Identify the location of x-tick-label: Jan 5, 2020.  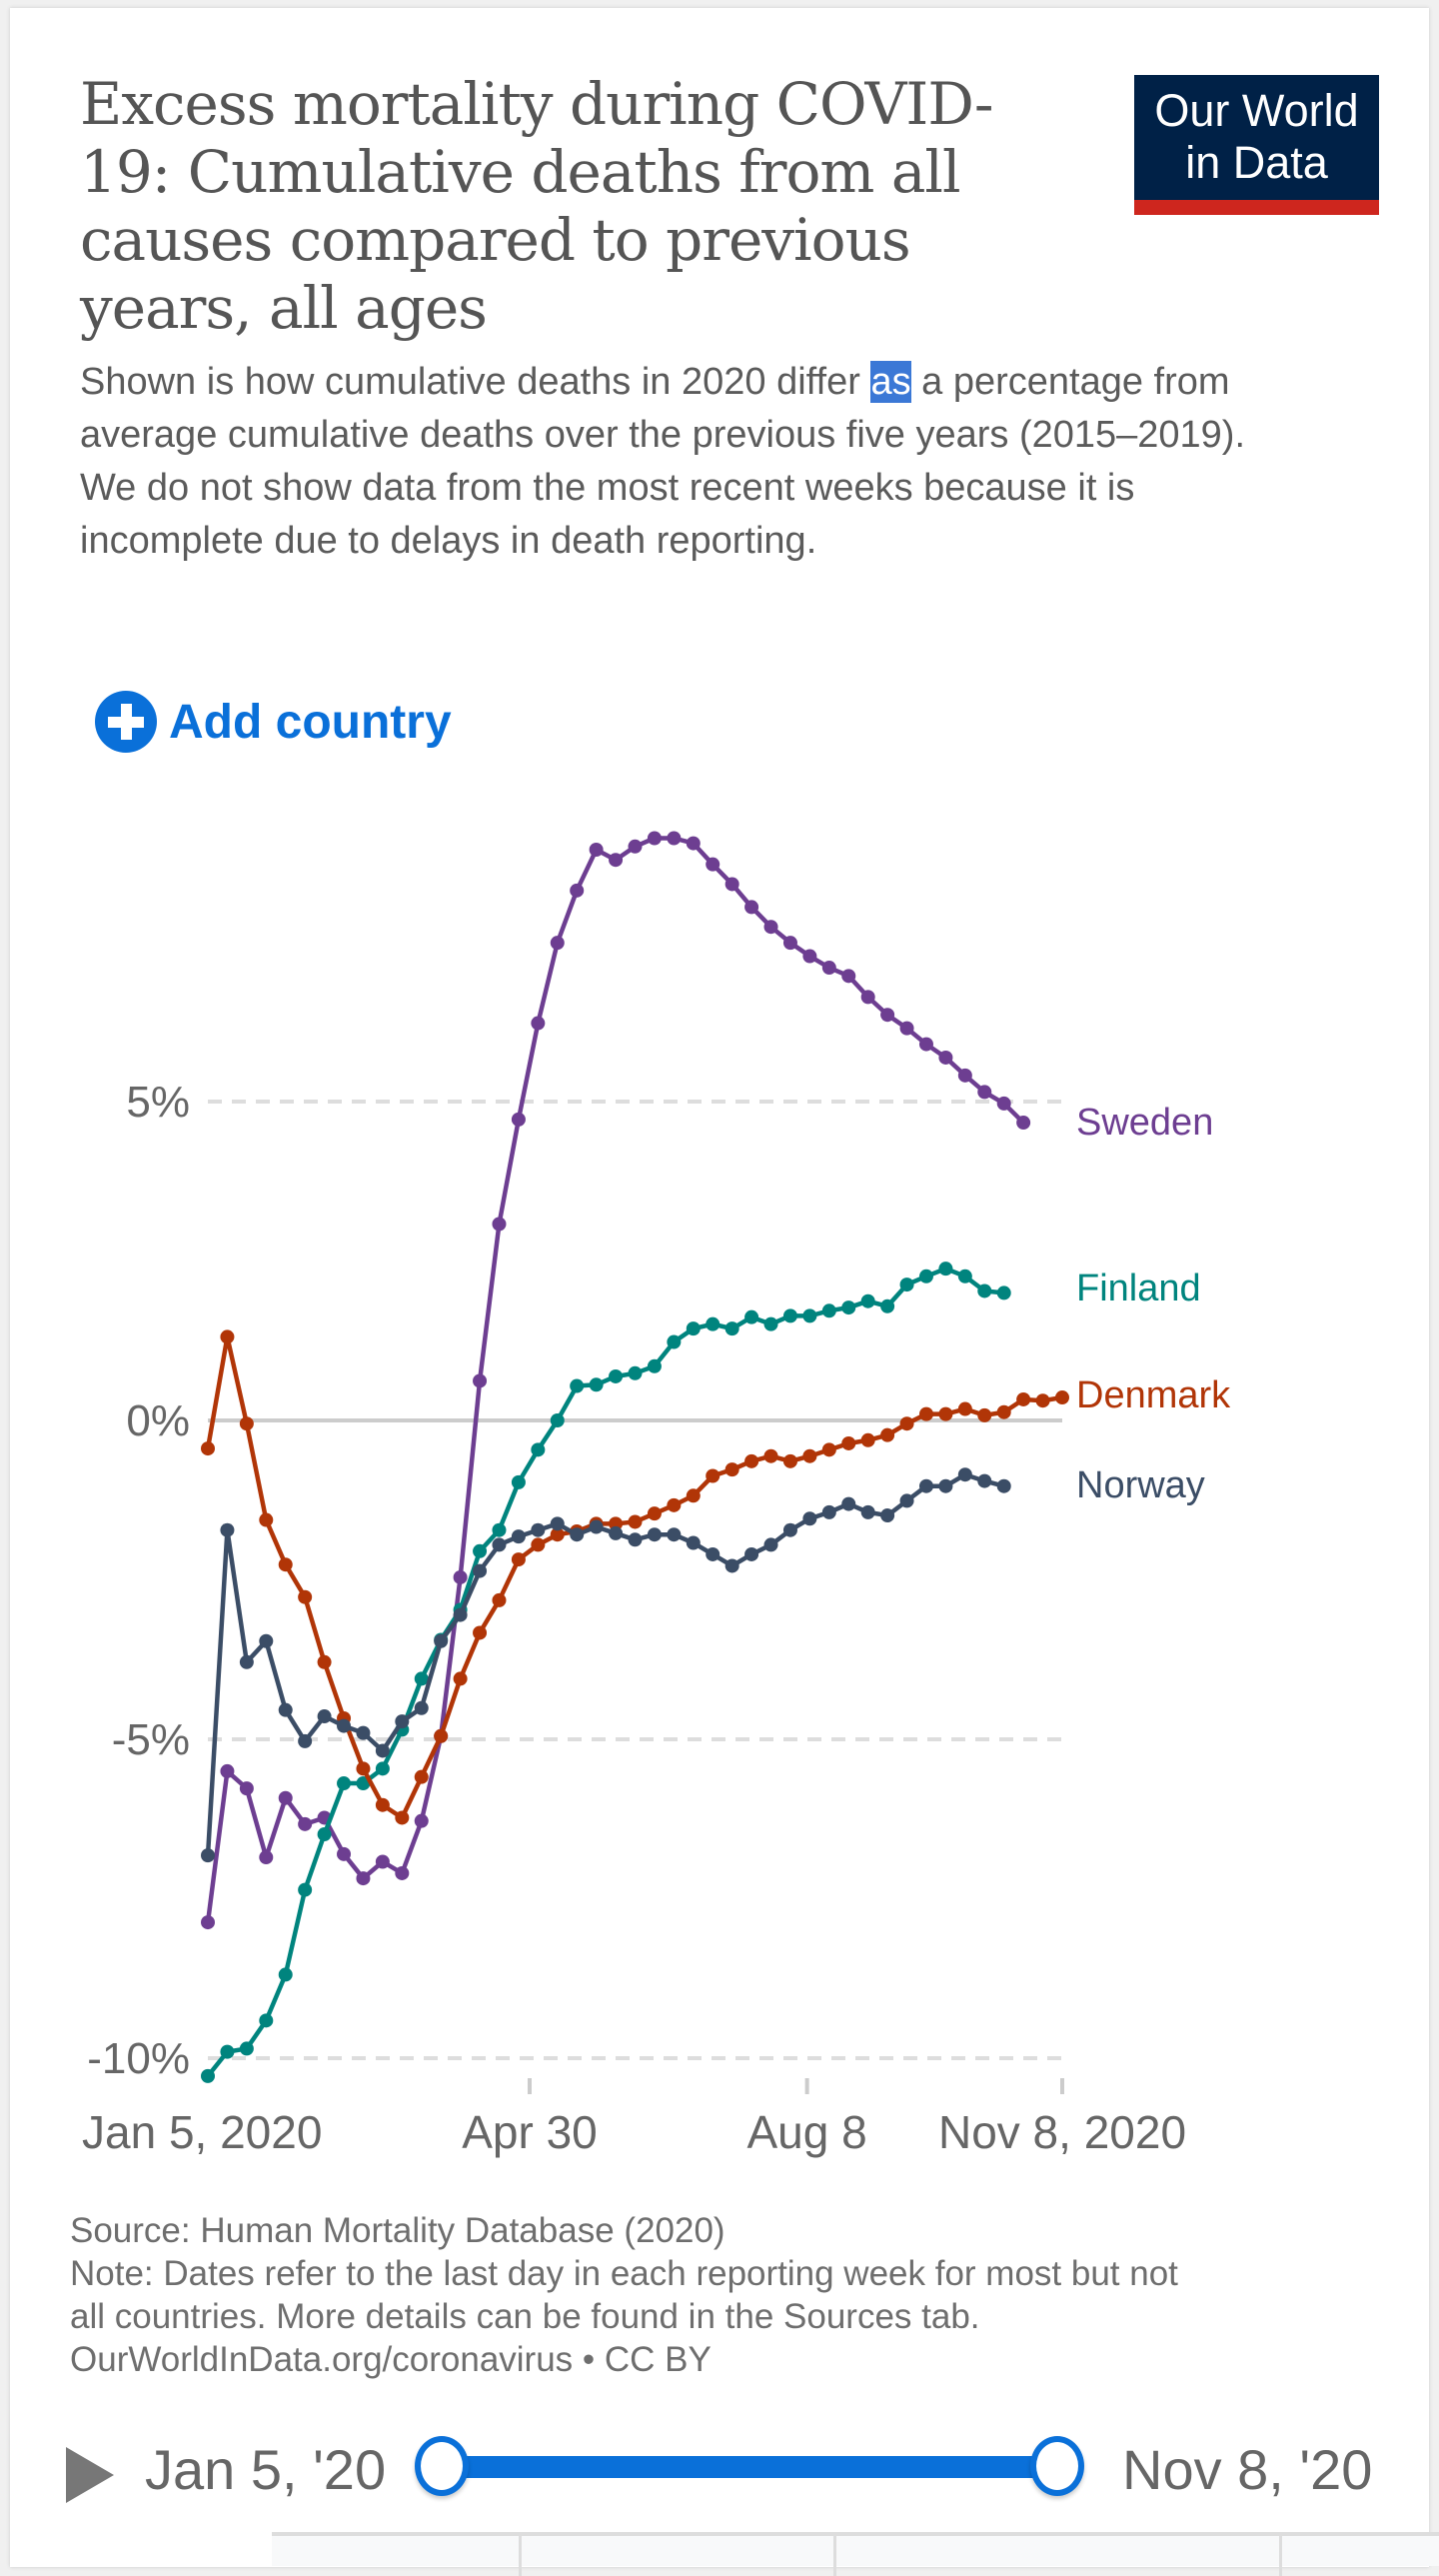
(202, 2132).